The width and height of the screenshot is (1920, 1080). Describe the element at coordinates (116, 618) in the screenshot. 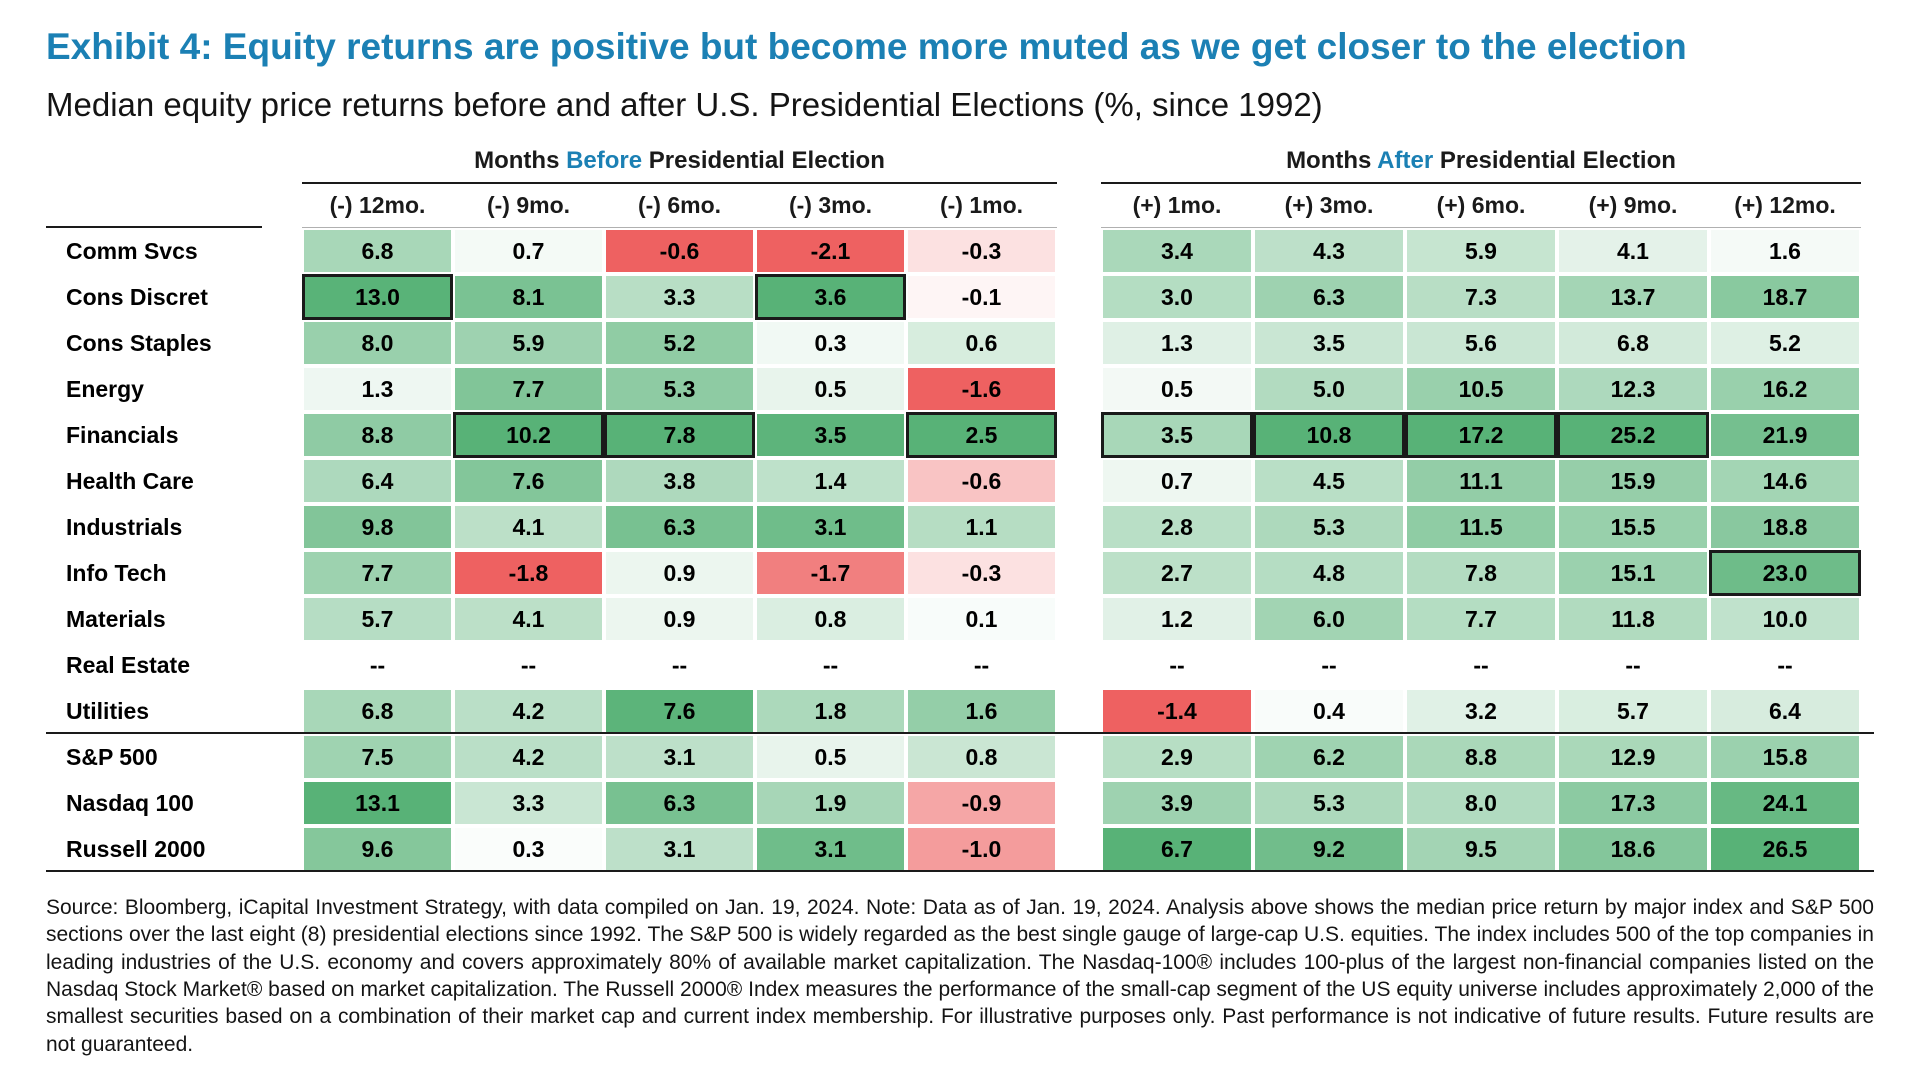

I see `row-label: Materials` at that location.